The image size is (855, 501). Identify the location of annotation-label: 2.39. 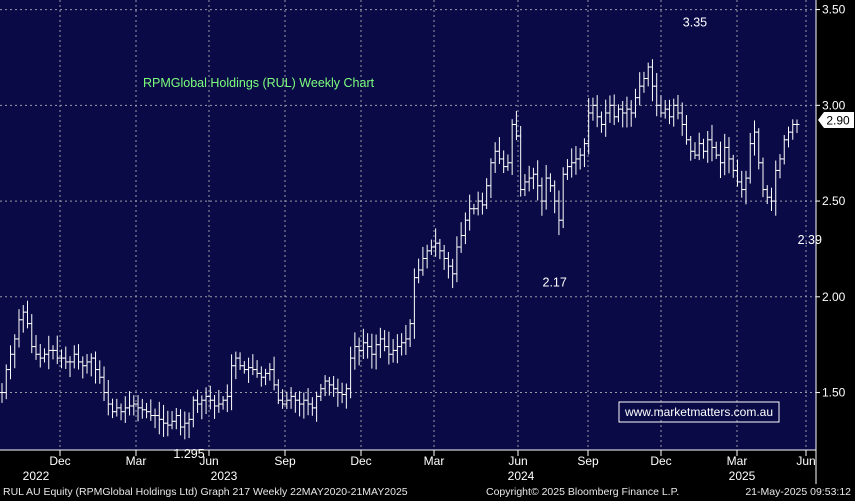
(810, 240).